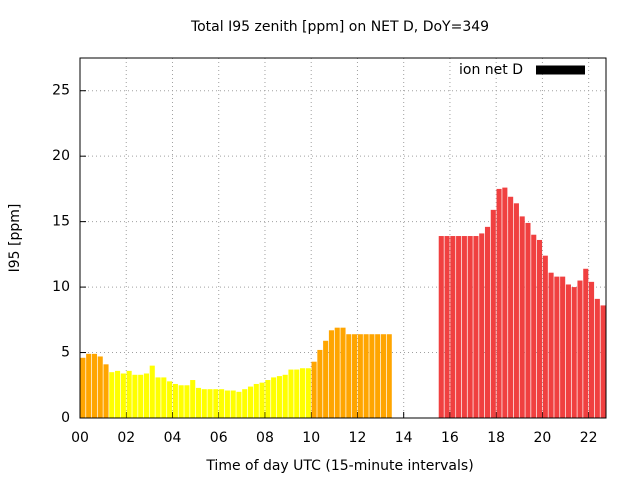 Image resolution: width=640 pixels, height=480 pixels. Describe the element at coordinates (311, 438) in the screenshot. I see `x-tick-label: 10` at that location.